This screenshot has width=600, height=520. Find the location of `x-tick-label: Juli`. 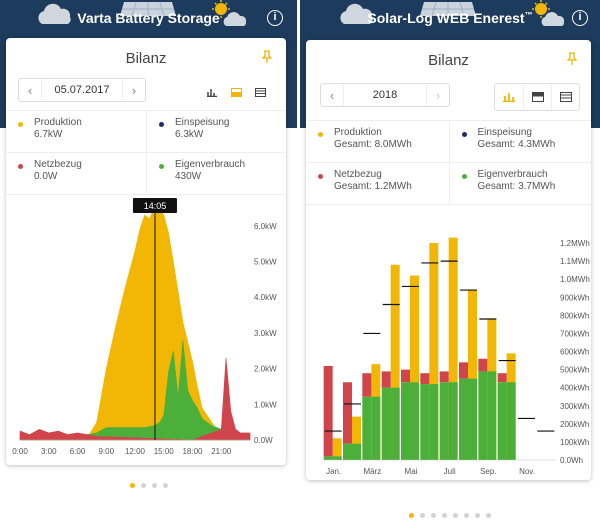

x-tick-label: Juli is located at coordinates (450, 471).